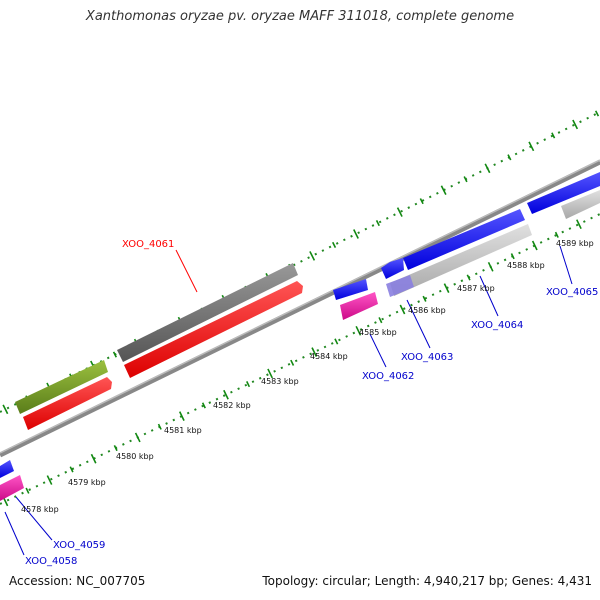  I want to click on scale-label: 4587 kbp, so click(476, 288).